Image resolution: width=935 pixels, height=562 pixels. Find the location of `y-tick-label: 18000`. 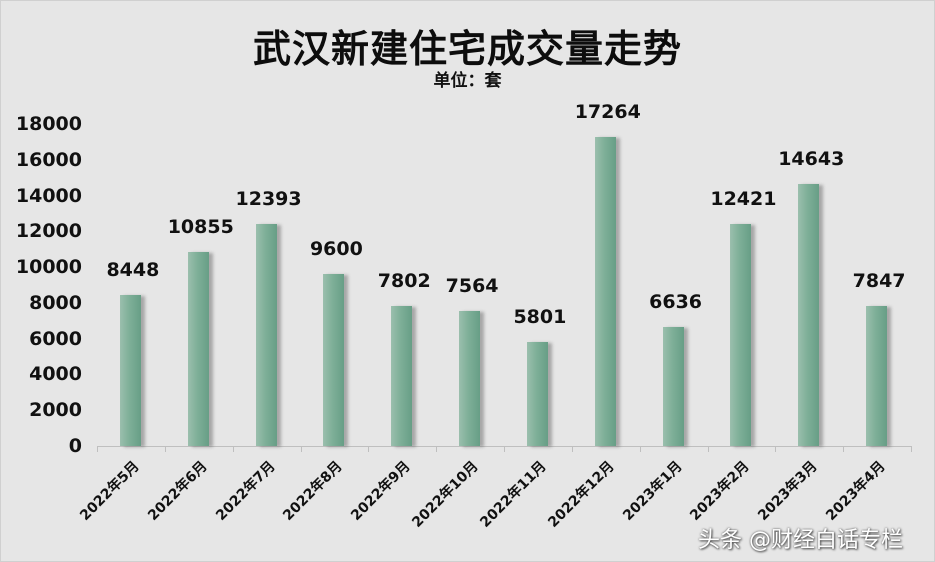

y-tick-label: 18000 is located at coordinates (48, 124).